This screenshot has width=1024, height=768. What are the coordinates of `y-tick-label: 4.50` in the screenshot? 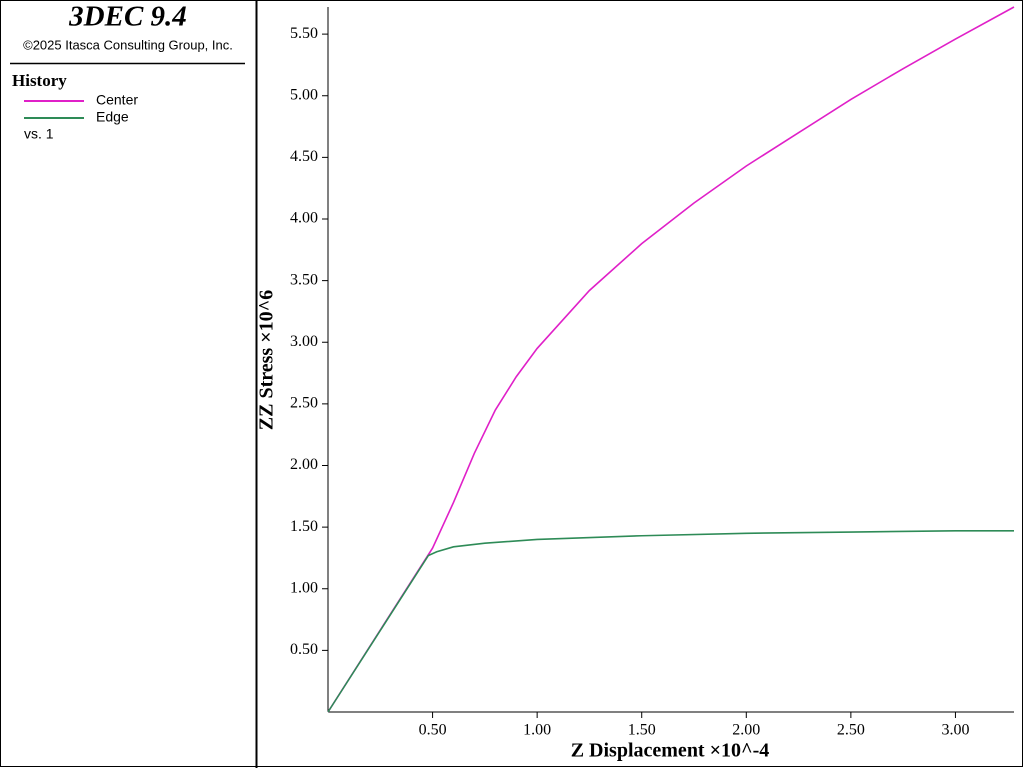 It's located at (304, 156).